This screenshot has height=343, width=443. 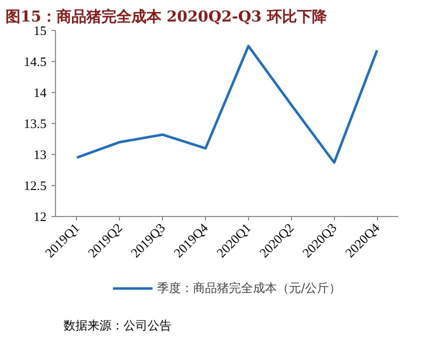 What do you see at coordinates (40, 30) in the screenshot?
I see `y-tick-label: 15` at bounding box center [40, 30].